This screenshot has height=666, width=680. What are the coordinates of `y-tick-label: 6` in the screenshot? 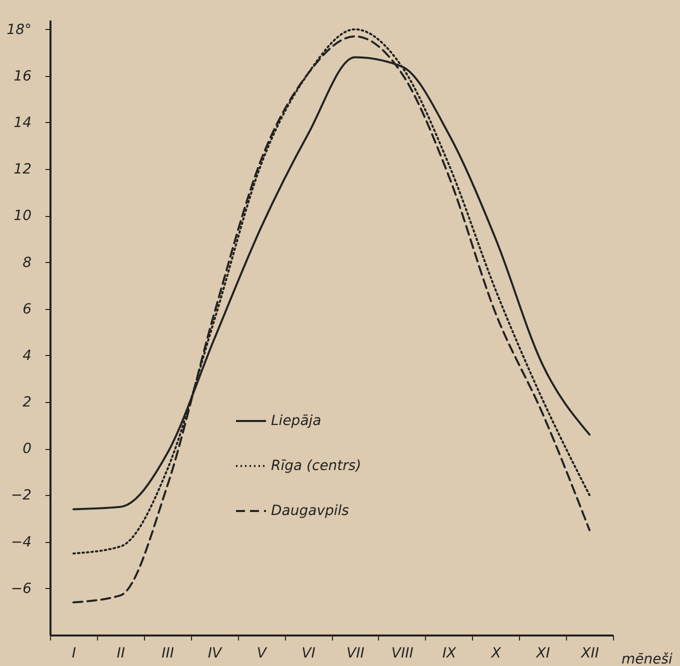 It's located at (27, 309).